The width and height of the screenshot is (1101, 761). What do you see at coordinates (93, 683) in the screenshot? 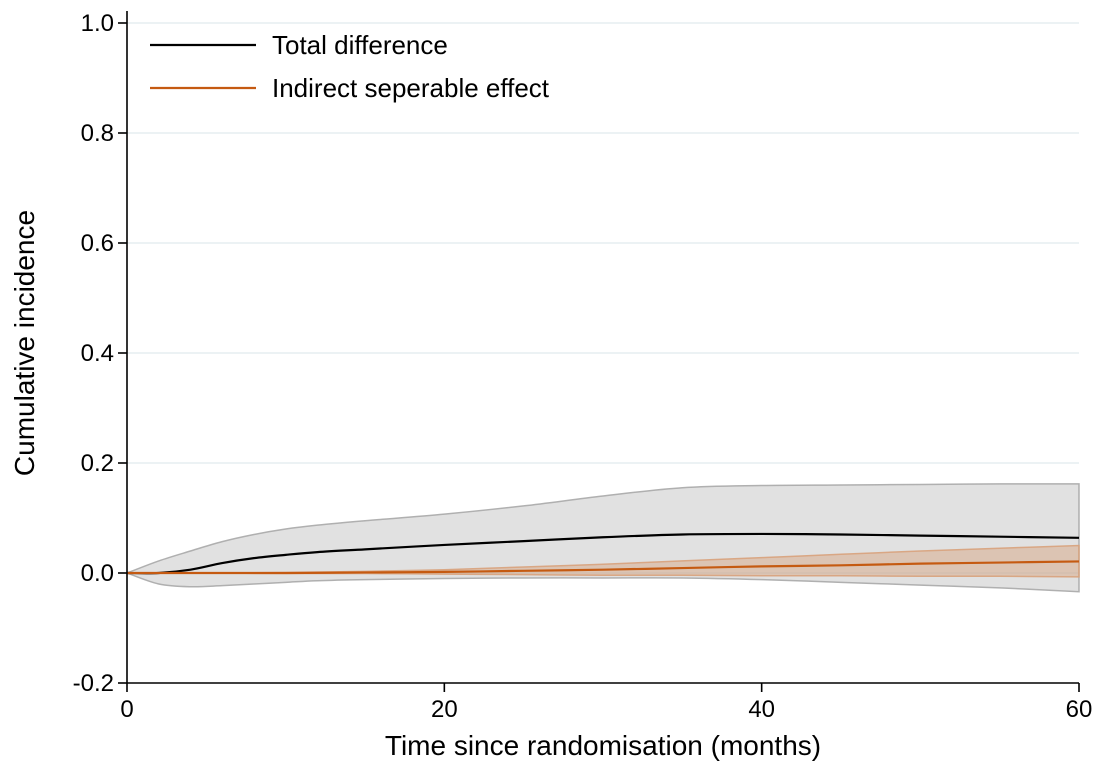
I see `y-tick-label: -0.2` at bounding box center [93, 683].